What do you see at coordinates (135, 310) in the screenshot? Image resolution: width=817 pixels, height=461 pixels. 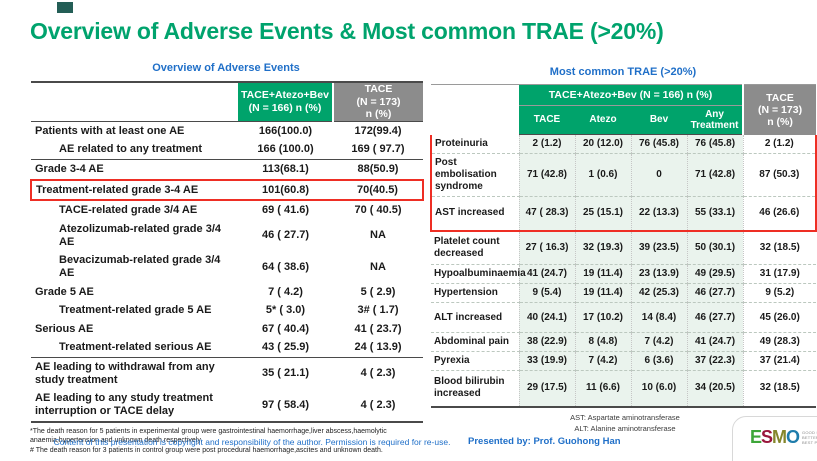 I see `row-label: Treatment-related grade 5 AE` at bounding box center [135, 310].